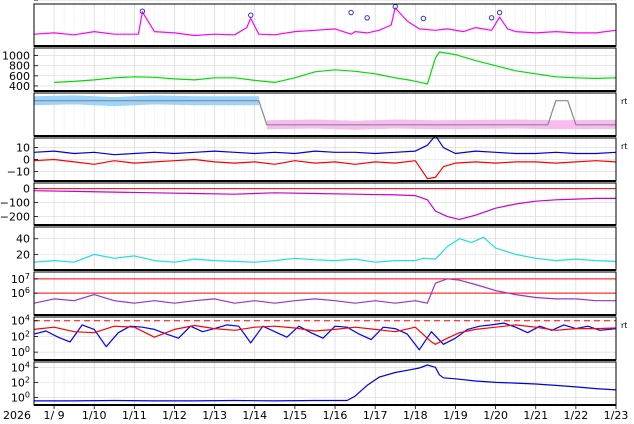 This screenshot has height=424, width=634. I want to click on y-tick-label: C, so click(26, 1).